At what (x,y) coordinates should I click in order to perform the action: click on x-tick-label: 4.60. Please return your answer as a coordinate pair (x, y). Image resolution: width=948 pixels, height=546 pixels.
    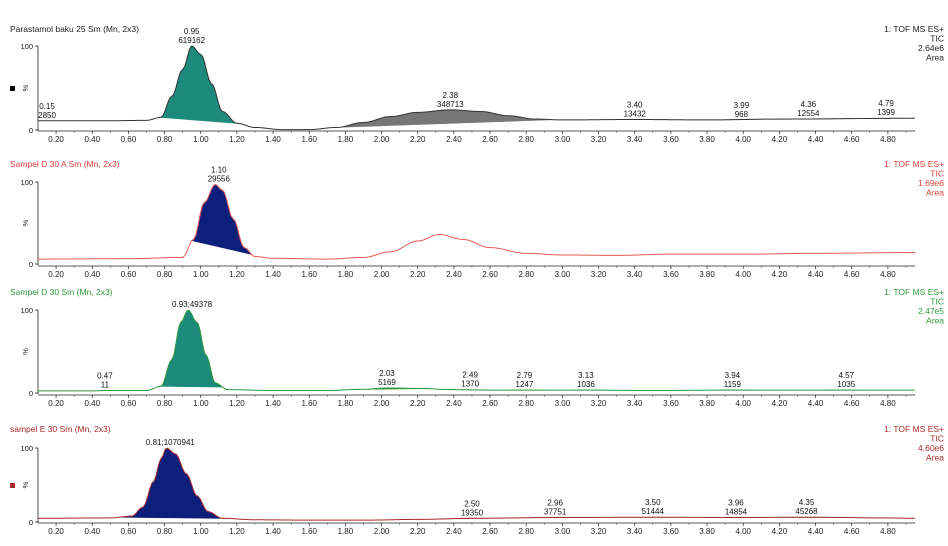
    Looking at the image, I should click on (852, 403).